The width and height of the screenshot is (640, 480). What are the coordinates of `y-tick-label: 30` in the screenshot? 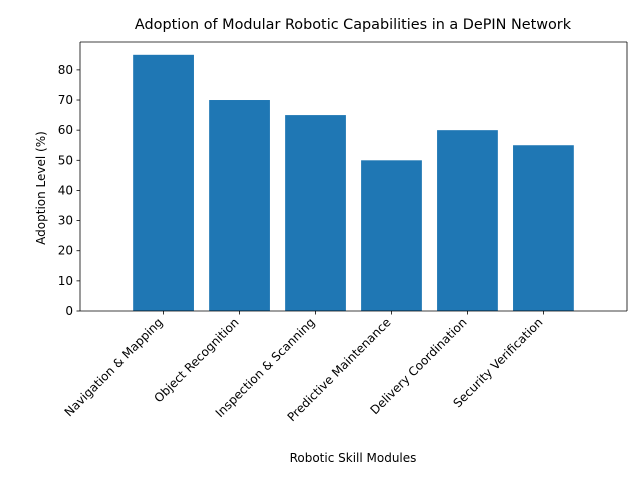 It's located at (65, 221).